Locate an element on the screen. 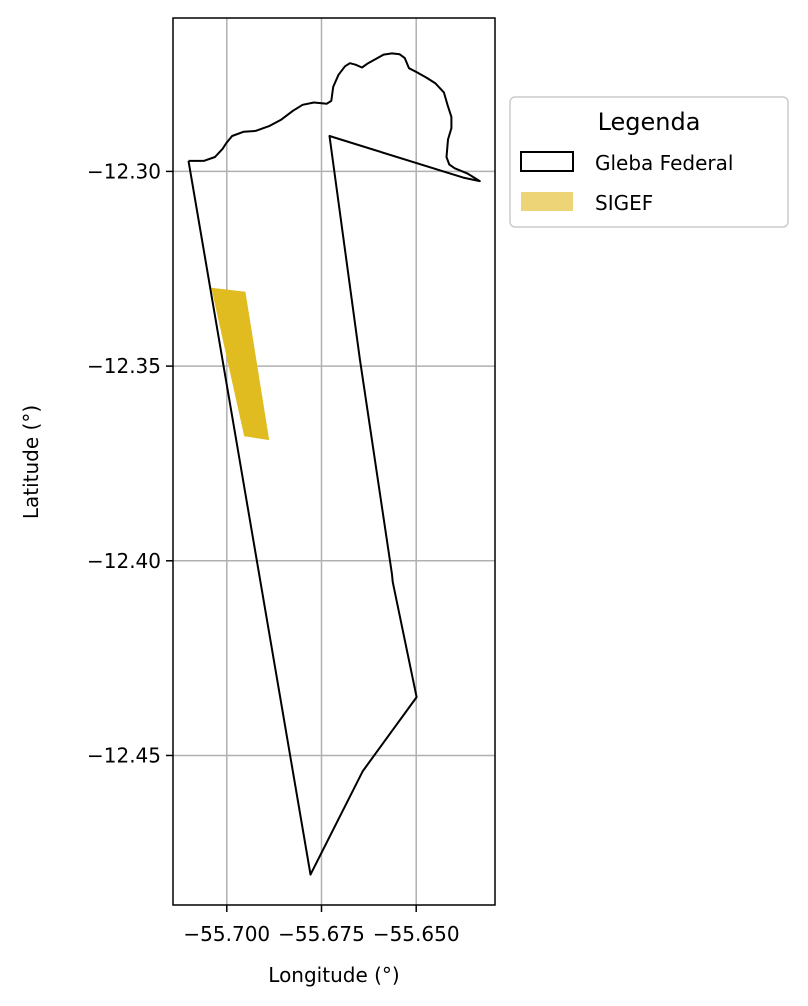  y-tick-label: −12.30 is located at coordinates (124, 171).